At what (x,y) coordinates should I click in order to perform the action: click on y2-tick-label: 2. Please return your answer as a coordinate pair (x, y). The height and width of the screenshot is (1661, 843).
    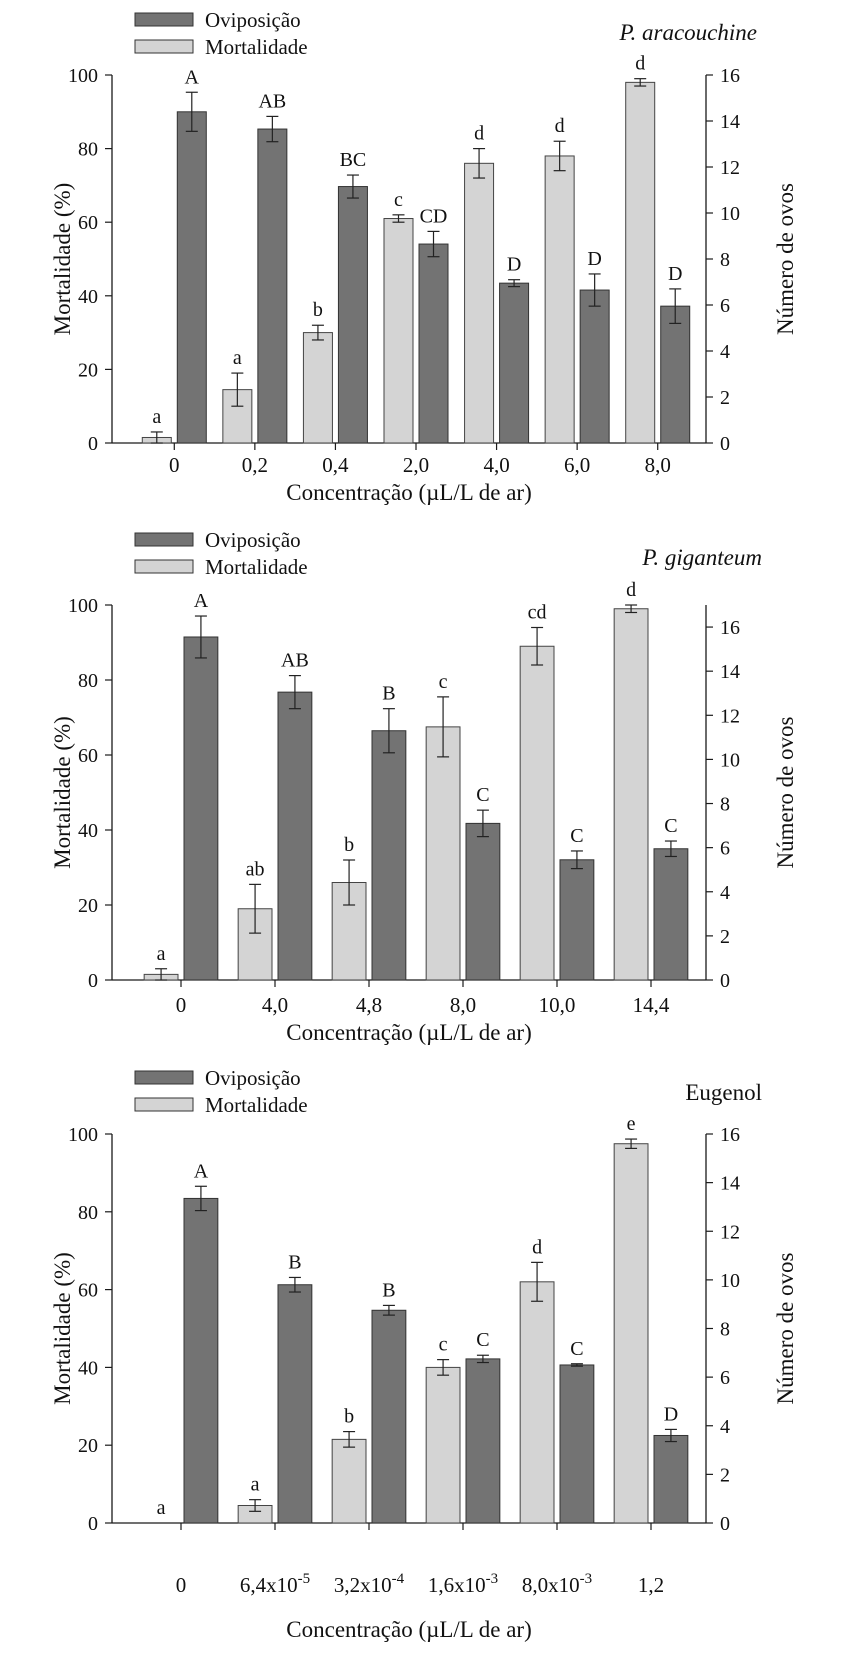
    Looking at the image, I should click on (725, 1475).